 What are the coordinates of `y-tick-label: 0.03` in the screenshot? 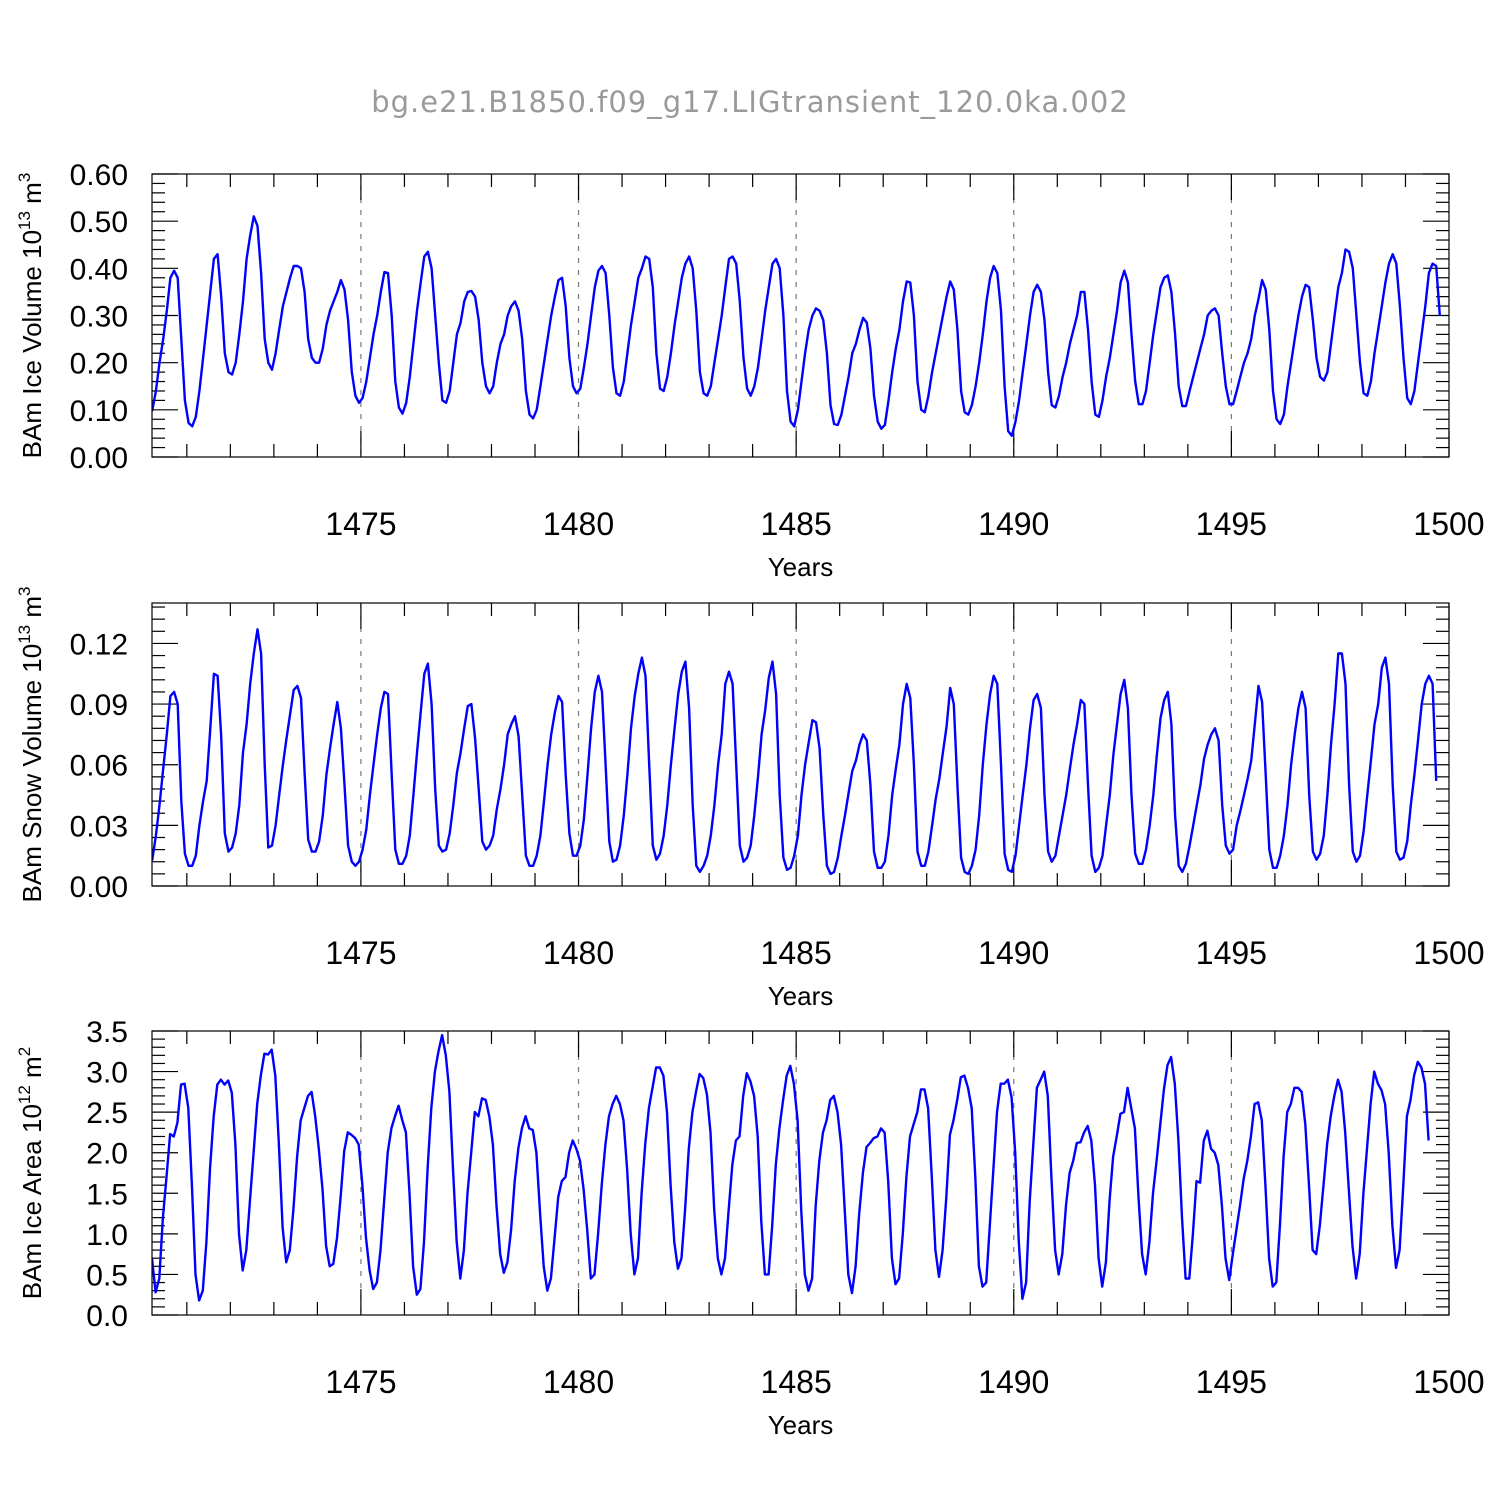 It's located at (99, 826).